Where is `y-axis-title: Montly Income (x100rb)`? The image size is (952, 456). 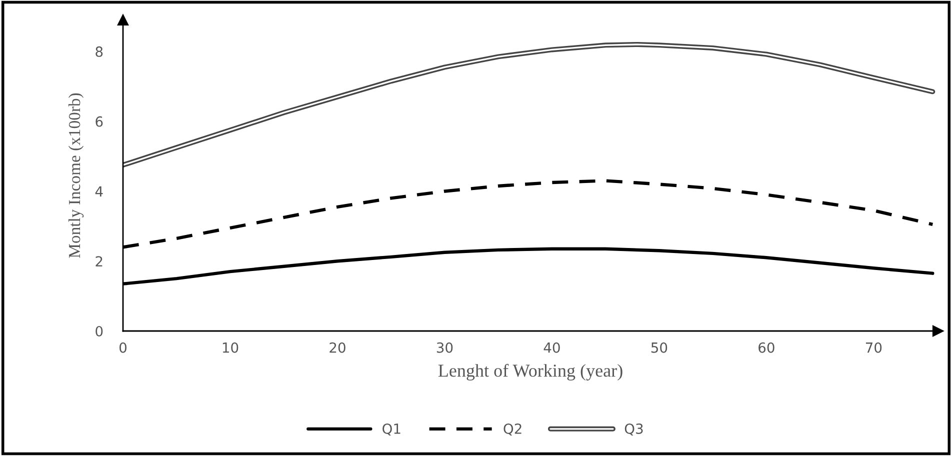
y-axis-title: Montly Income (x100rb) is located at coordinates (76, 175).